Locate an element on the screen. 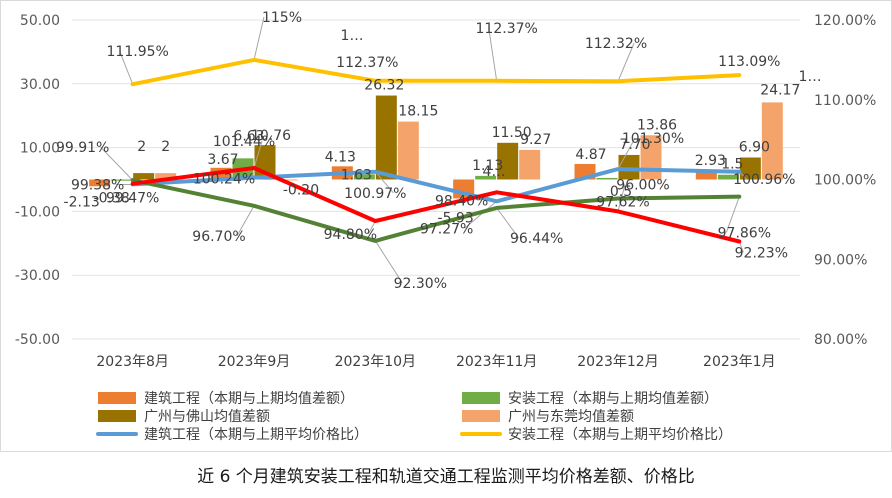 This screenshot has width=892, height=498. bar-label-s1-4: -5.93 is located at coordinates (456, 218).